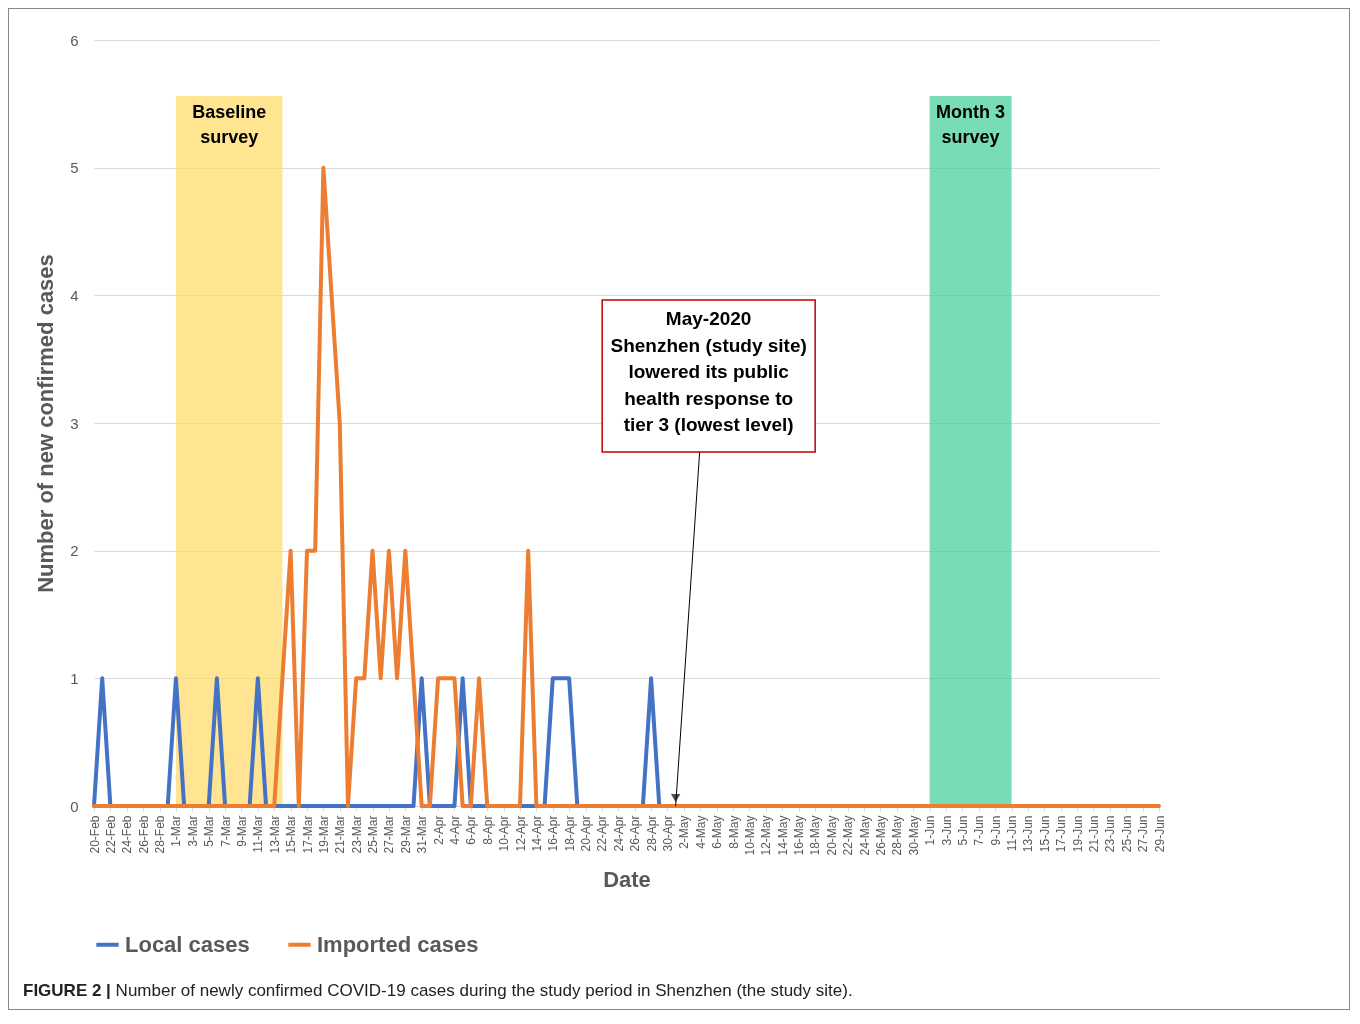 This screenshot has width=1360, height=1024. Describe the element at coordinates (586, 833) in the screenshot. I see `x-tick-label: 20-Apr` at that location.